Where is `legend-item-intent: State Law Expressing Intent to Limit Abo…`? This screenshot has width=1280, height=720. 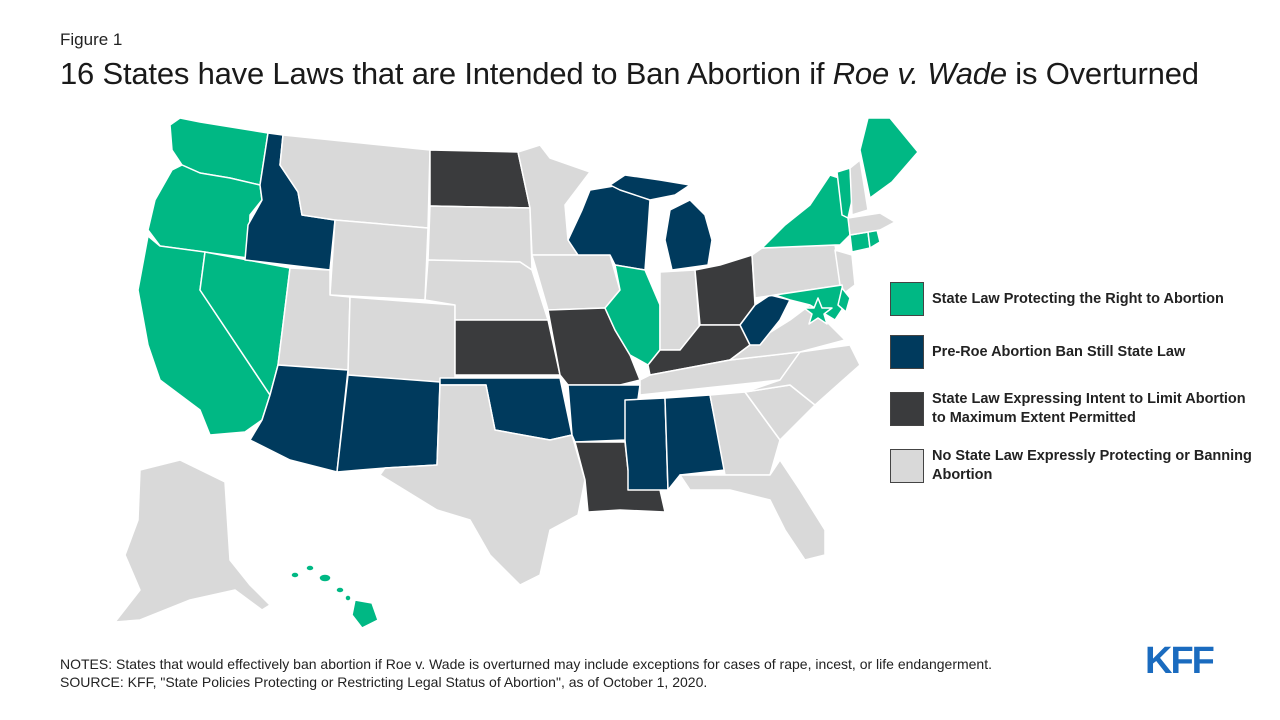 legend-item-intent: State Law Expressing Intent to Limit Abo… is located at coordinates (1076, 409).